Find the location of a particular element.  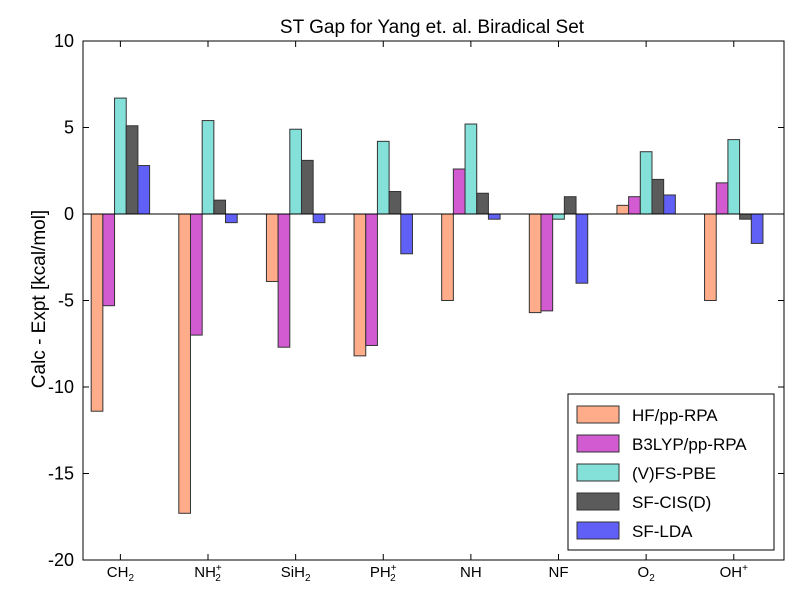

xtick-label: PH+ 2 is located at coordinates (383, 573).